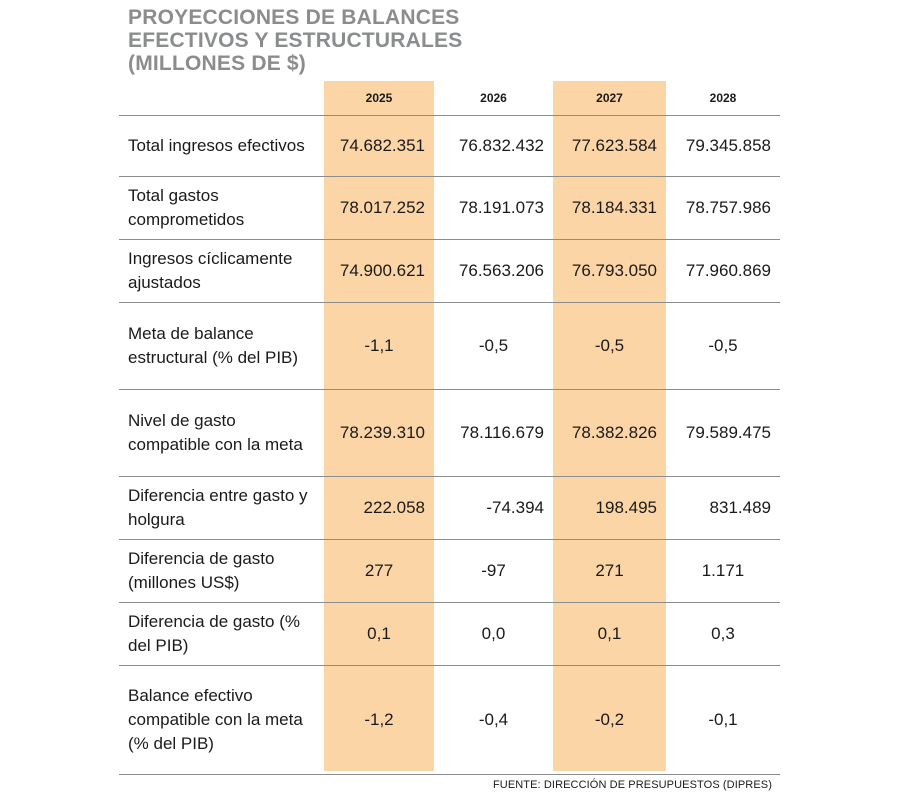 The height and width of the screenshot is (800, 900). What do you see at coordinates (221, 346) in the screenshot?
I see `row-label: Meta de balance estructural (% del PIB)` at bounding box center [221, 346].